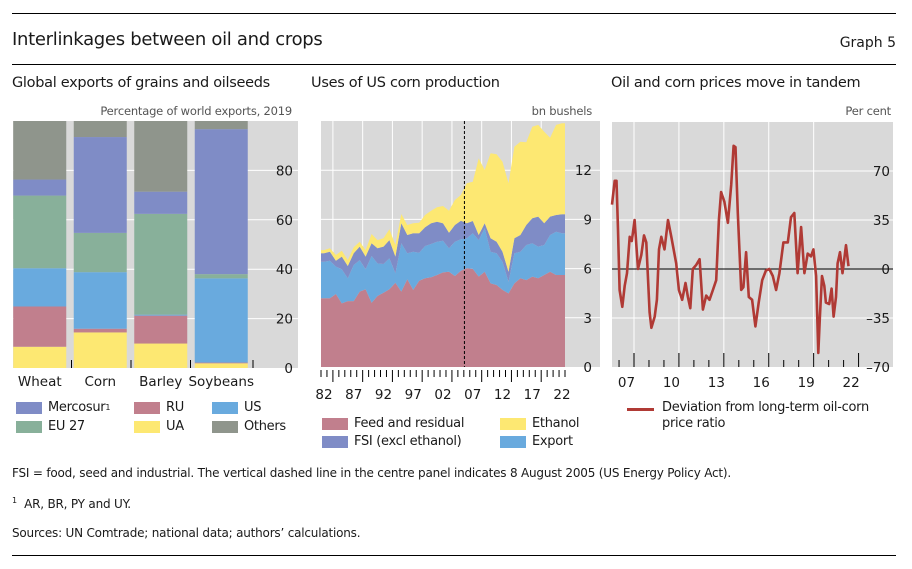 Image resolution: width=912 pixels, height=569 pixels. Describe the element at coordinates (40, 382) in the screenshot. I see `x-tick-label: Wheat` at that location.